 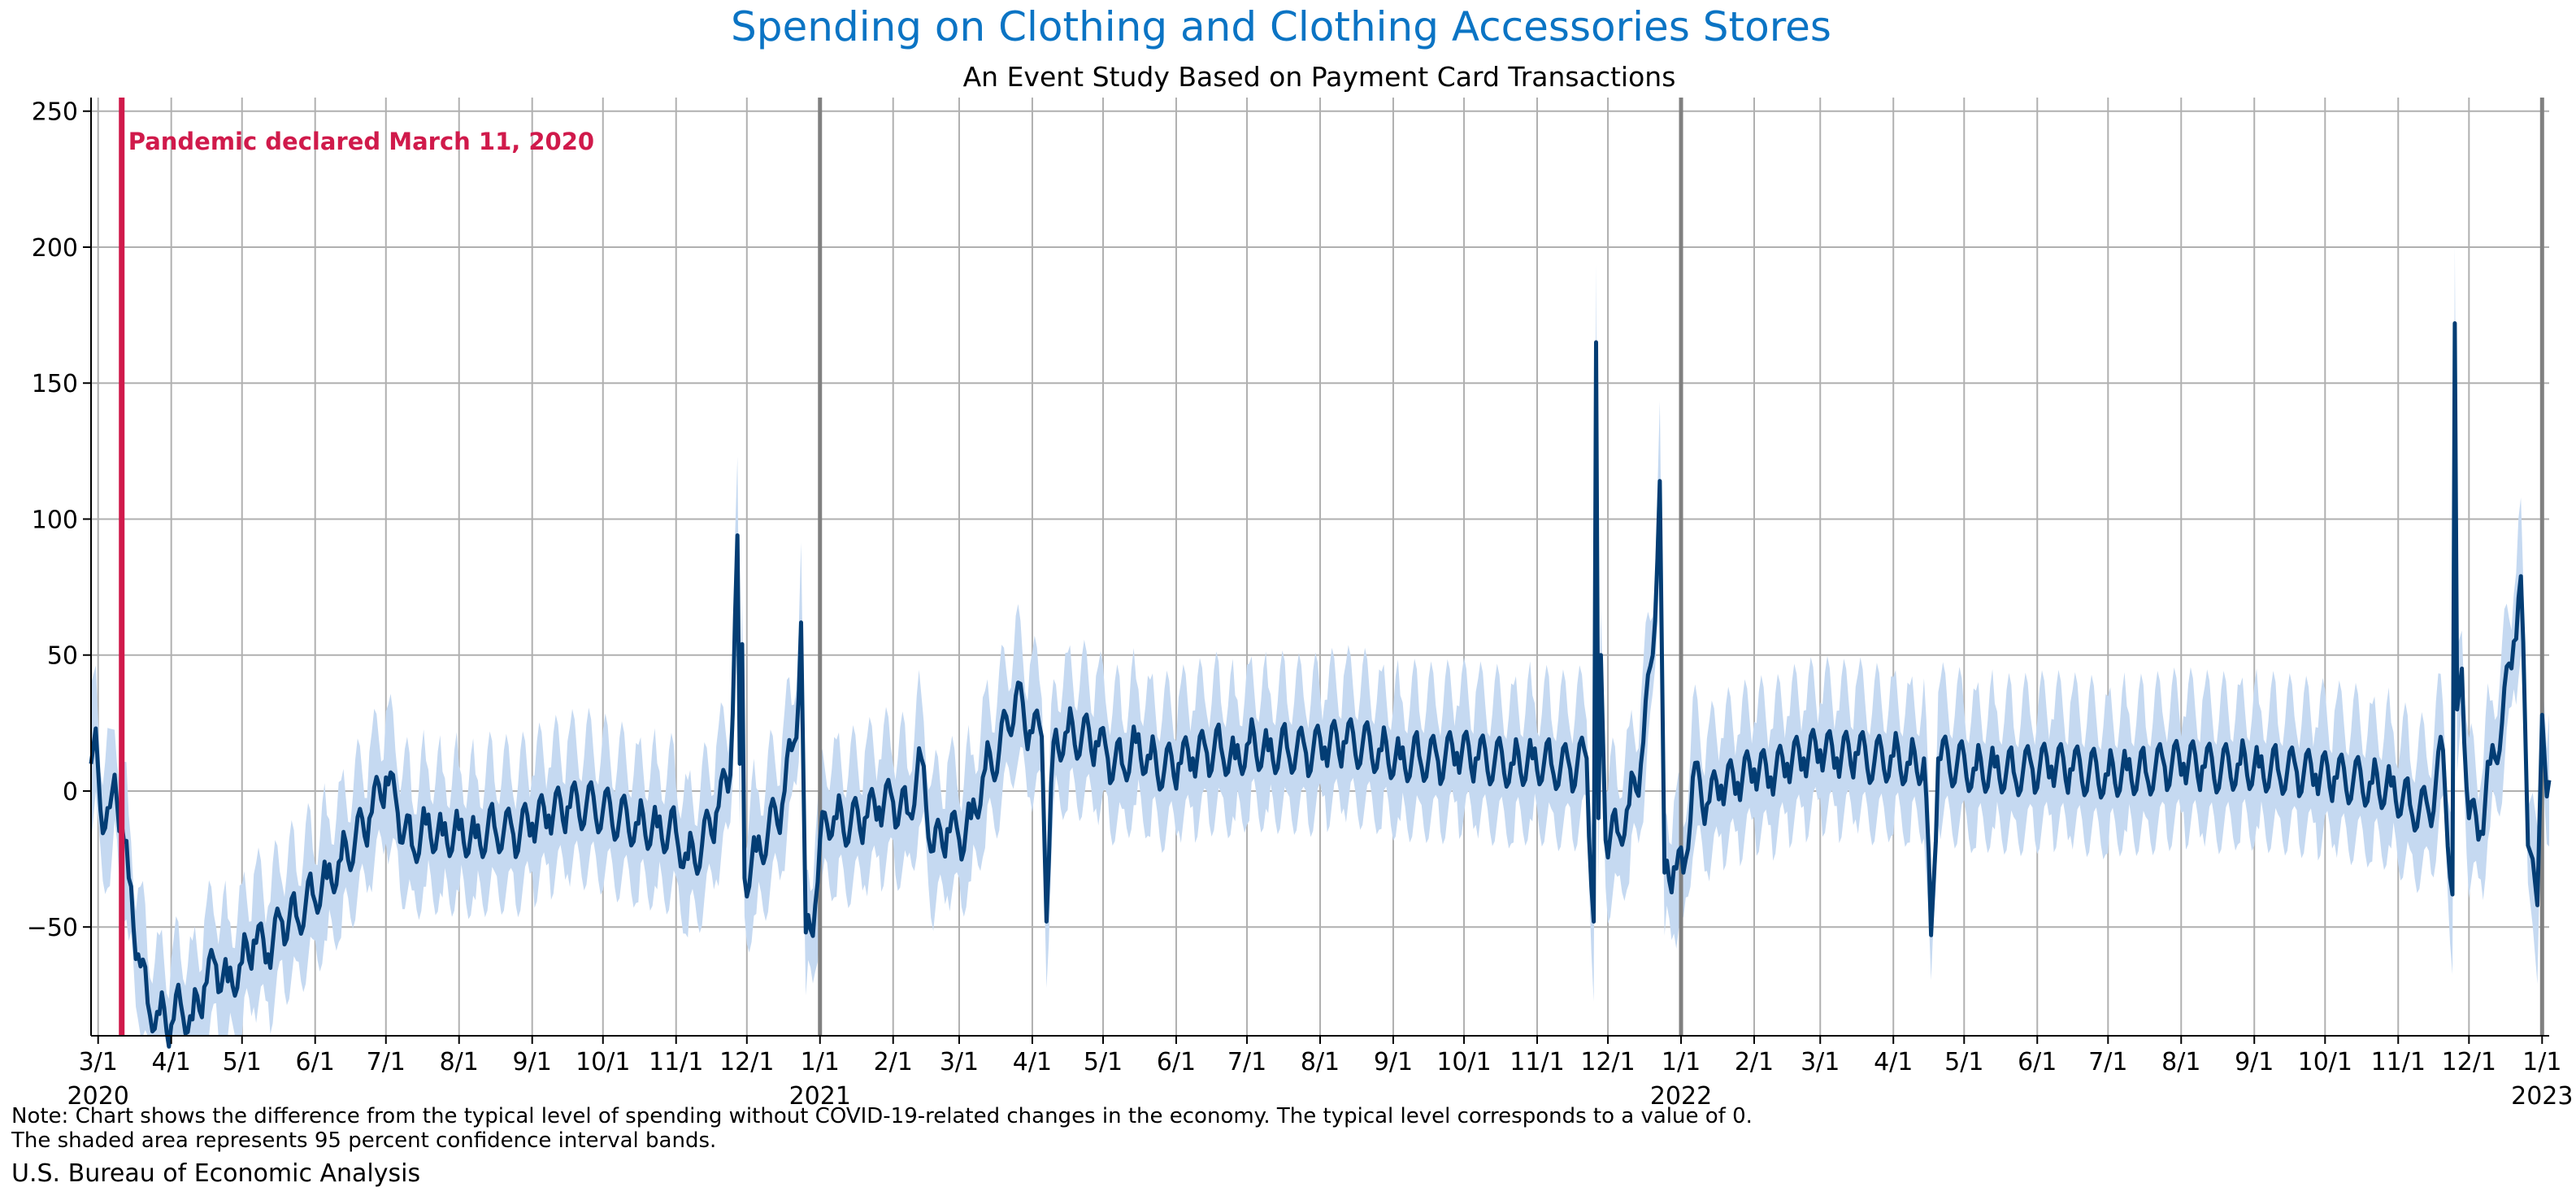 I want to click on y-tick-label: 250, so click(x=55, y=112).